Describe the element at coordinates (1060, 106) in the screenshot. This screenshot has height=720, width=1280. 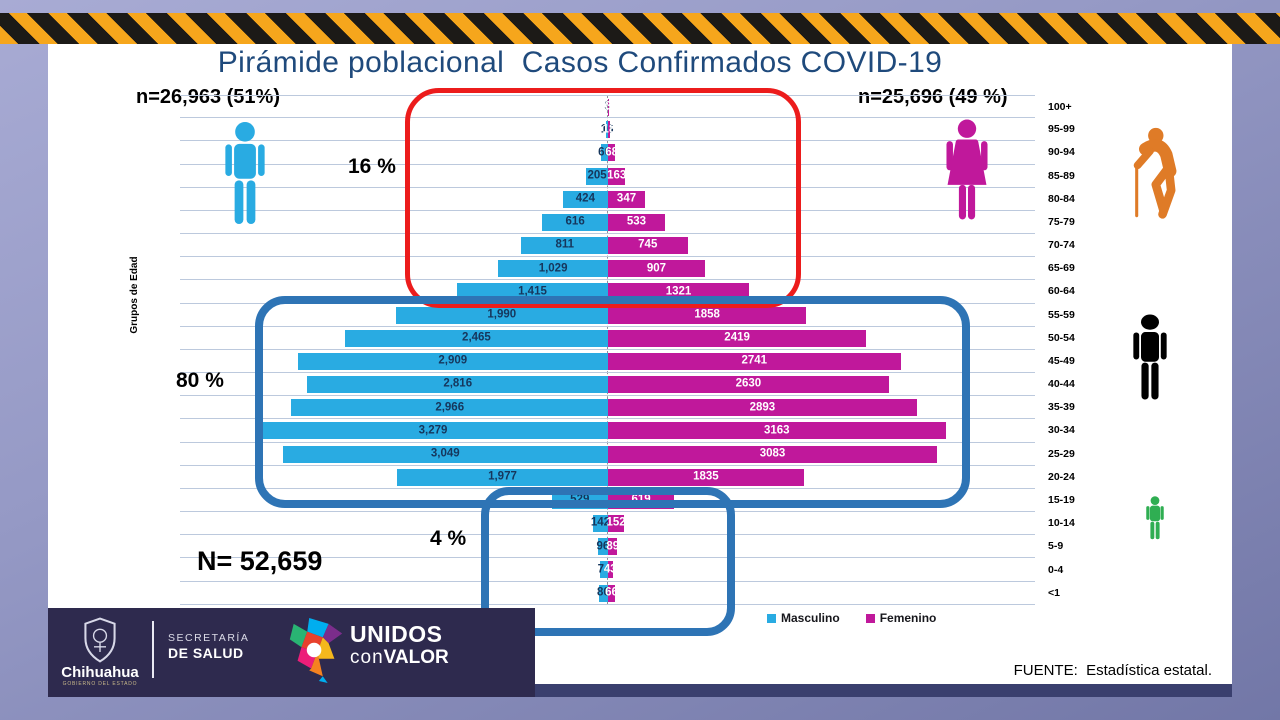
I see `age-group-label: 100+` at that location.